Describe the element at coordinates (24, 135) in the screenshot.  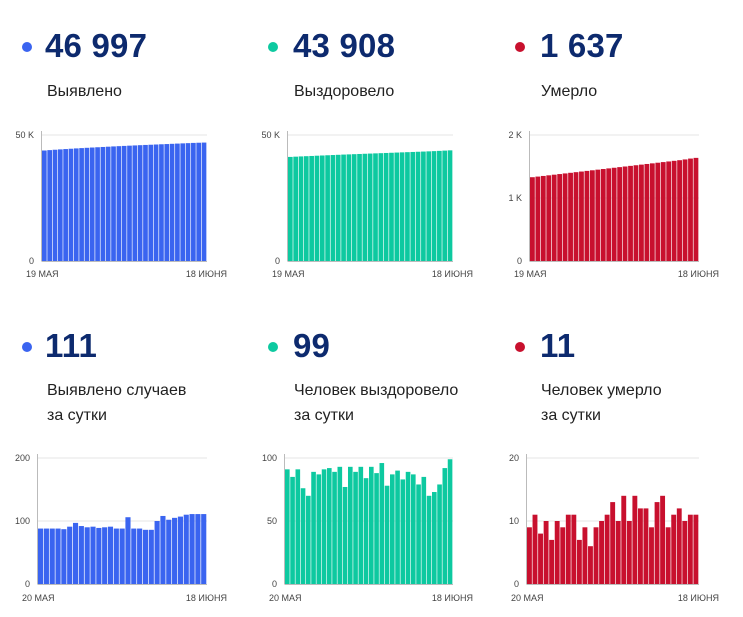
I see `y-tick-label: 50 K` at that location.